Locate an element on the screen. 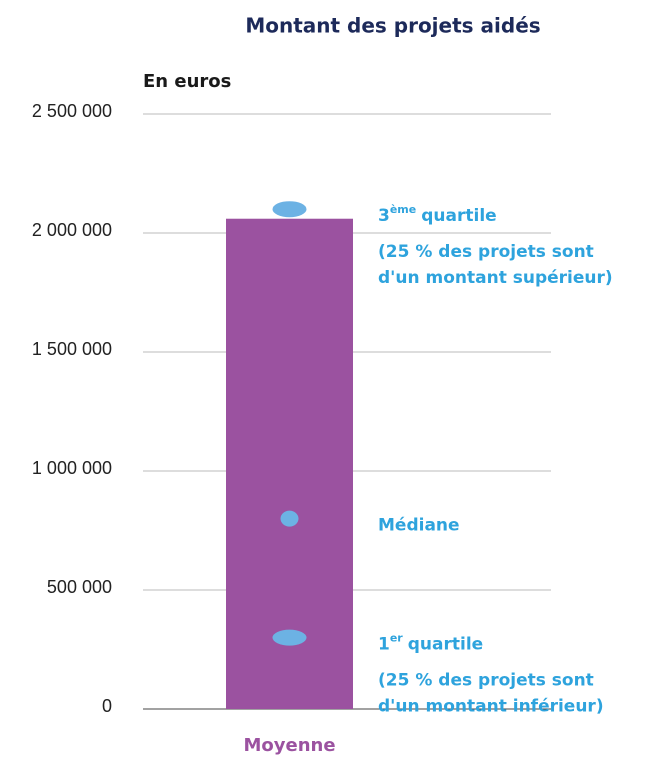  y-tick-label: 500 000 is located at coordinates (79, 587).